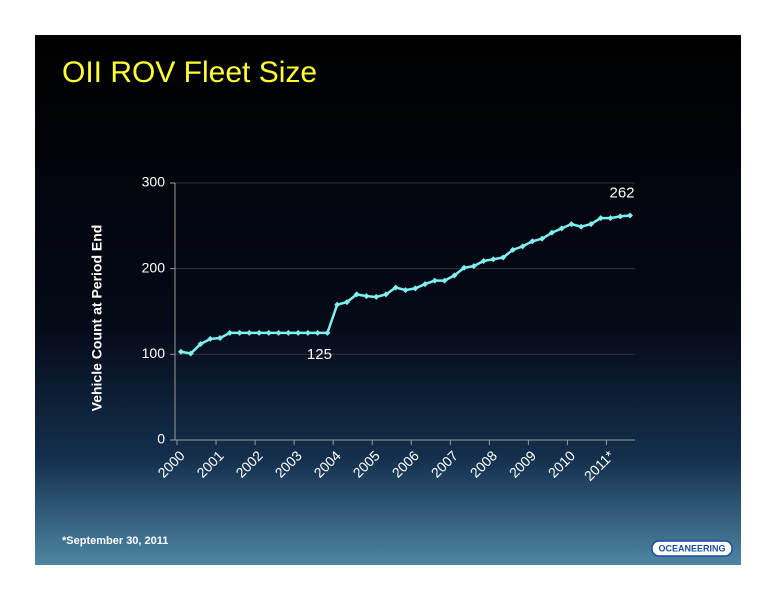  Describe the element at coordinates (621, 193) in the screenshot. I see `data-label: 262` at that location.